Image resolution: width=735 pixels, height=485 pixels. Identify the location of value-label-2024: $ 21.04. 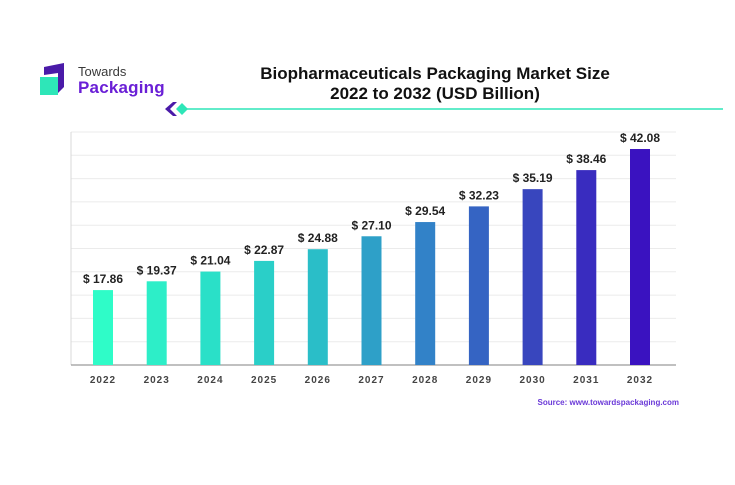
(210, 261).